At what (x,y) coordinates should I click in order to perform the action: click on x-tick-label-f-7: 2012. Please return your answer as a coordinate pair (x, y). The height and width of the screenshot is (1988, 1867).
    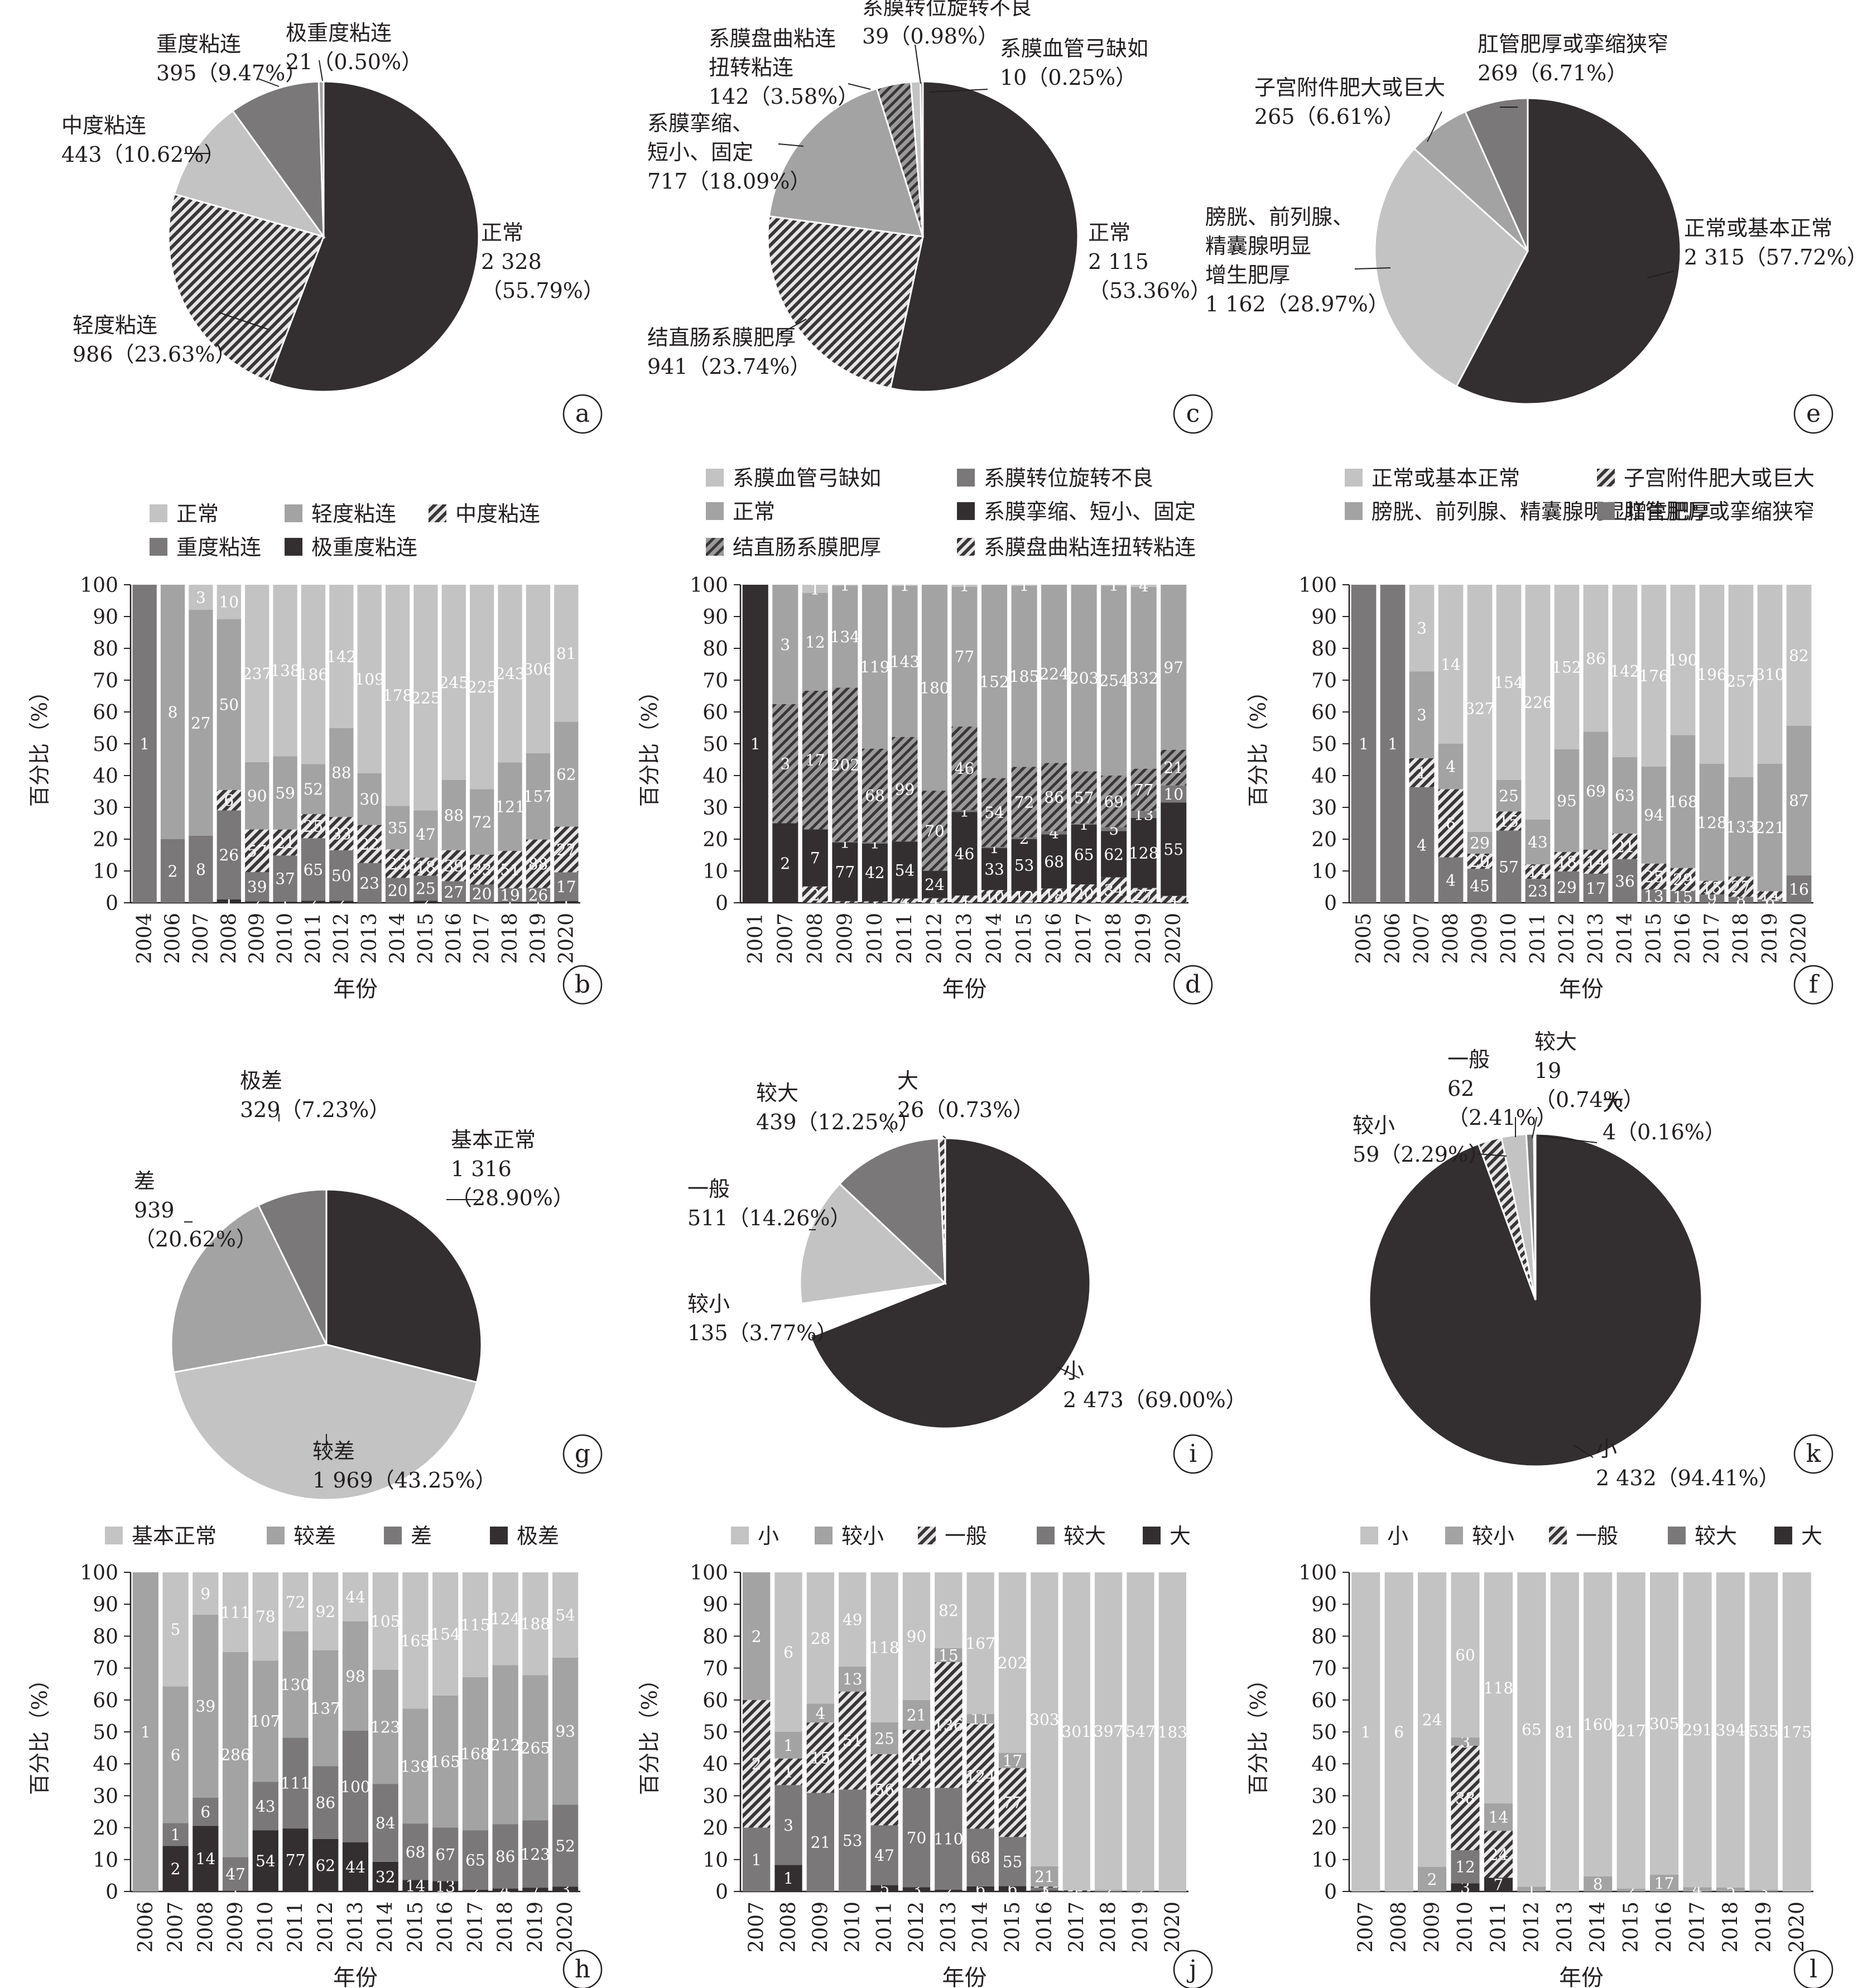
    Looking at the image, I should click on (1567, 938).